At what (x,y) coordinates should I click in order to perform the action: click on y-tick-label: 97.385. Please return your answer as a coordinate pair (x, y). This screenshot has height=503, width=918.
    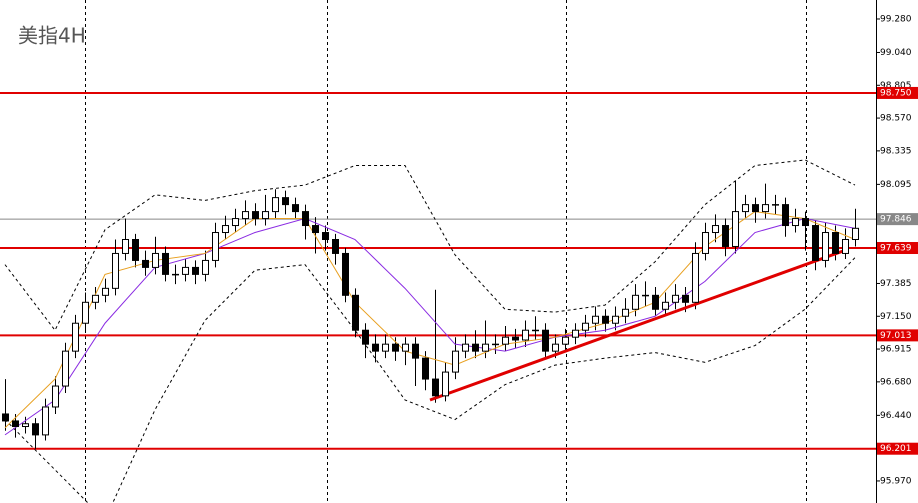
    Looking at the image, I should click on (896, 284).